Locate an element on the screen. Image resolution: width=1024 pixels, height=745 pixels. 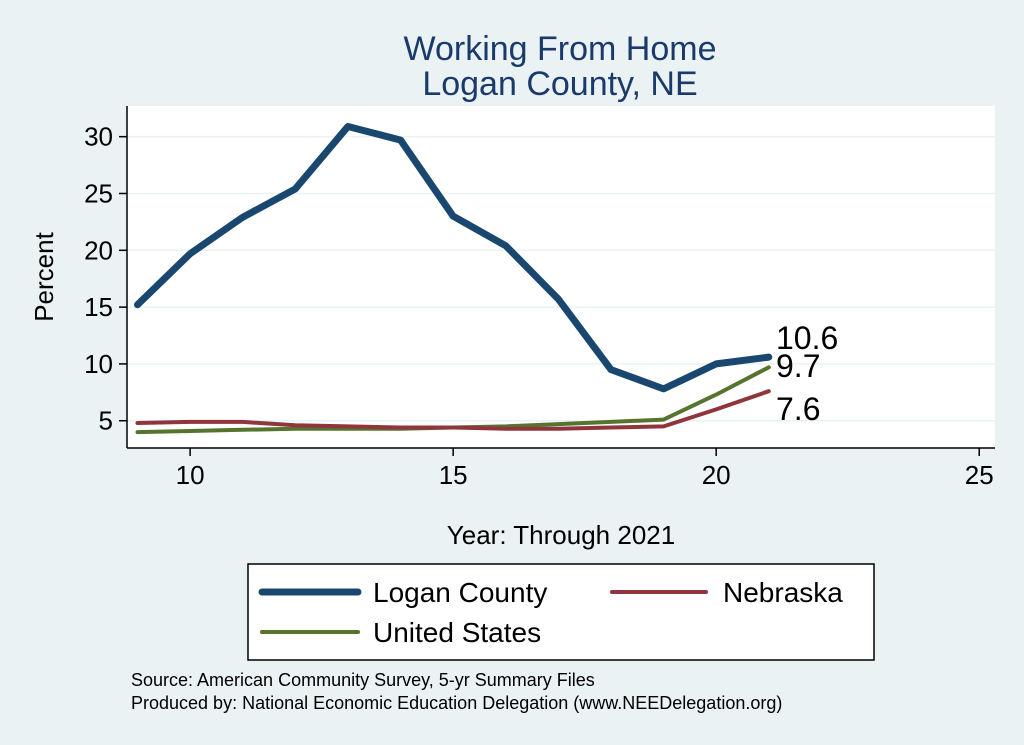
chart-title: Working From Home is located at coordinates (560, 49).